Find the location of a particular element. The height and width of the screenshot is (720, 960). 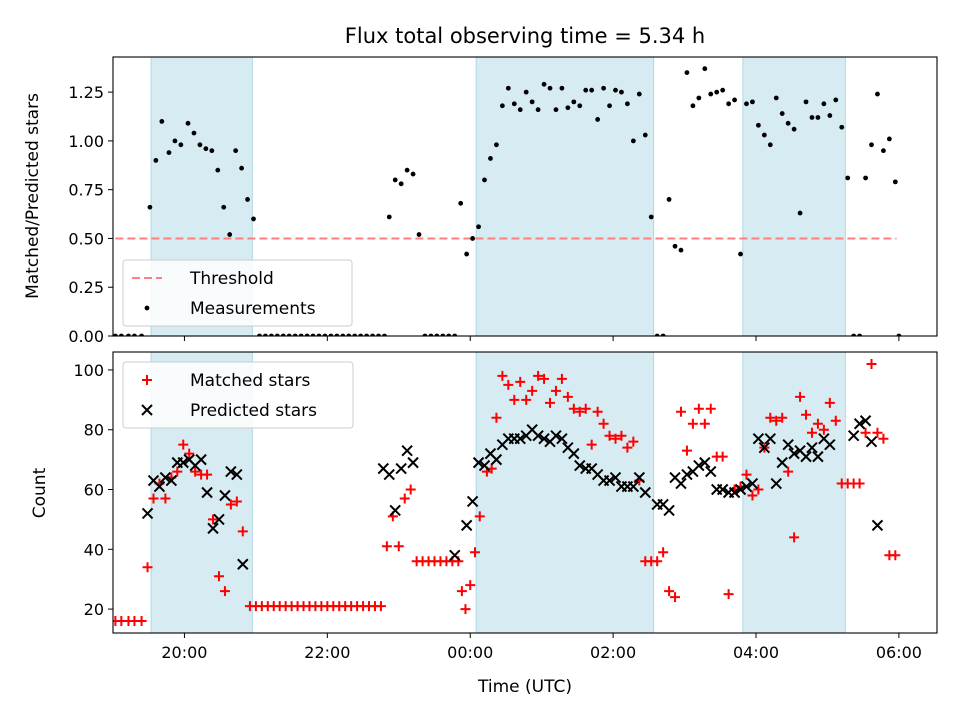

bottom-ytick-label-1: 40 is located at coordinates (94, 549).